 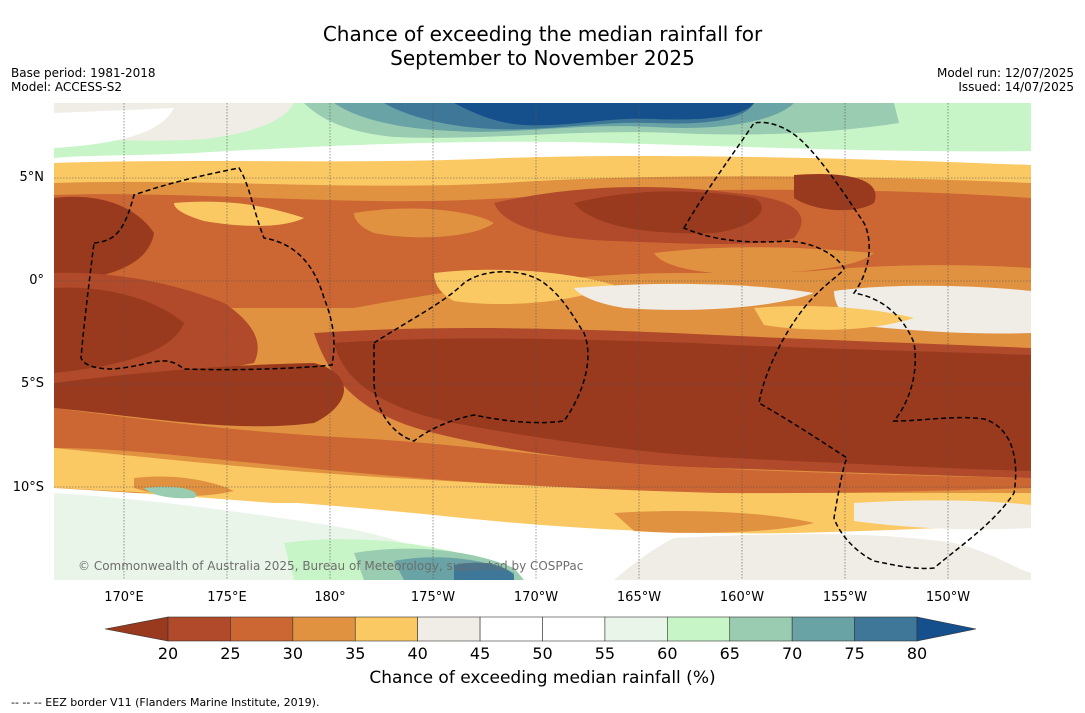 What do you see at coordinates (28, 487) in the screenshot?
I see `lat-label-10s: 10°S` at bounding box center [28, 487].